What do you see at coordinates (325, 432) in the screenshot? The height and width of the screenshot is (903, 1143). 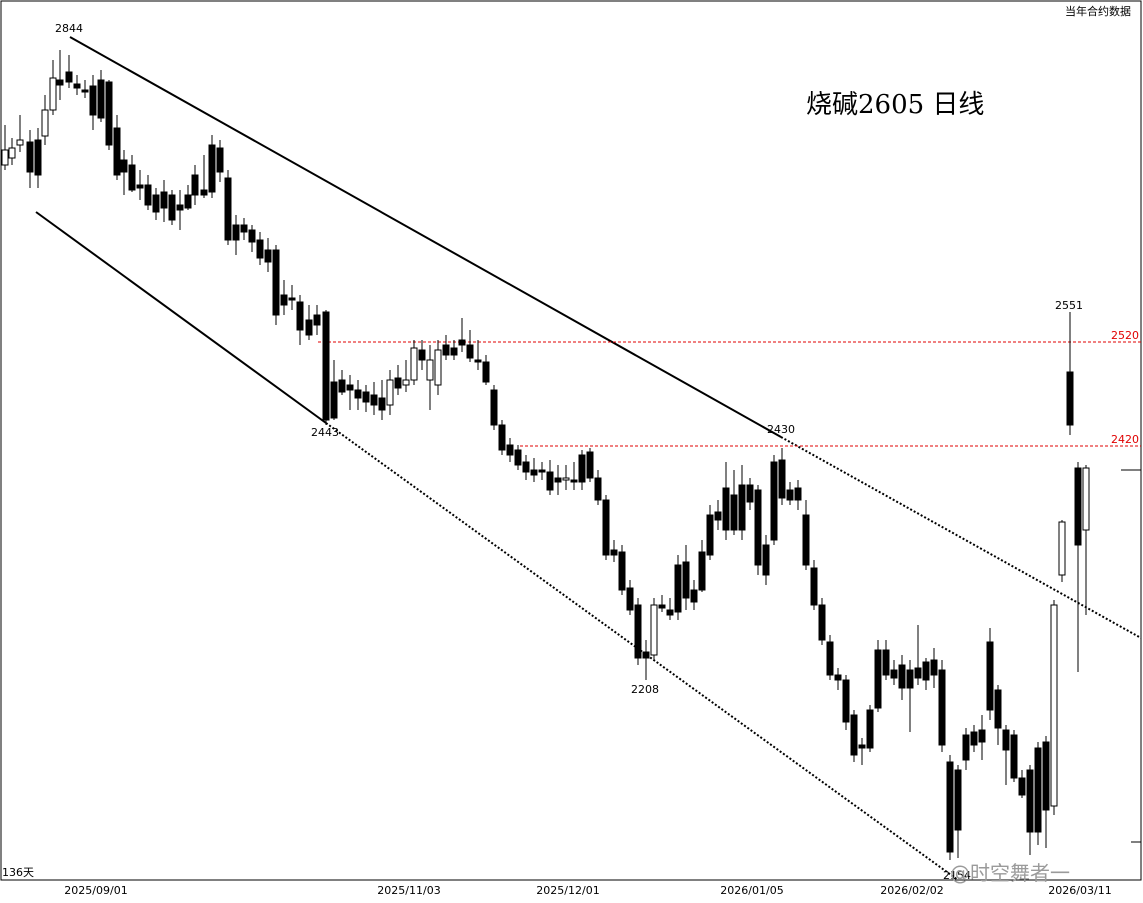 I see `annotation-2443: 2443` at bounding box center [325, 432].